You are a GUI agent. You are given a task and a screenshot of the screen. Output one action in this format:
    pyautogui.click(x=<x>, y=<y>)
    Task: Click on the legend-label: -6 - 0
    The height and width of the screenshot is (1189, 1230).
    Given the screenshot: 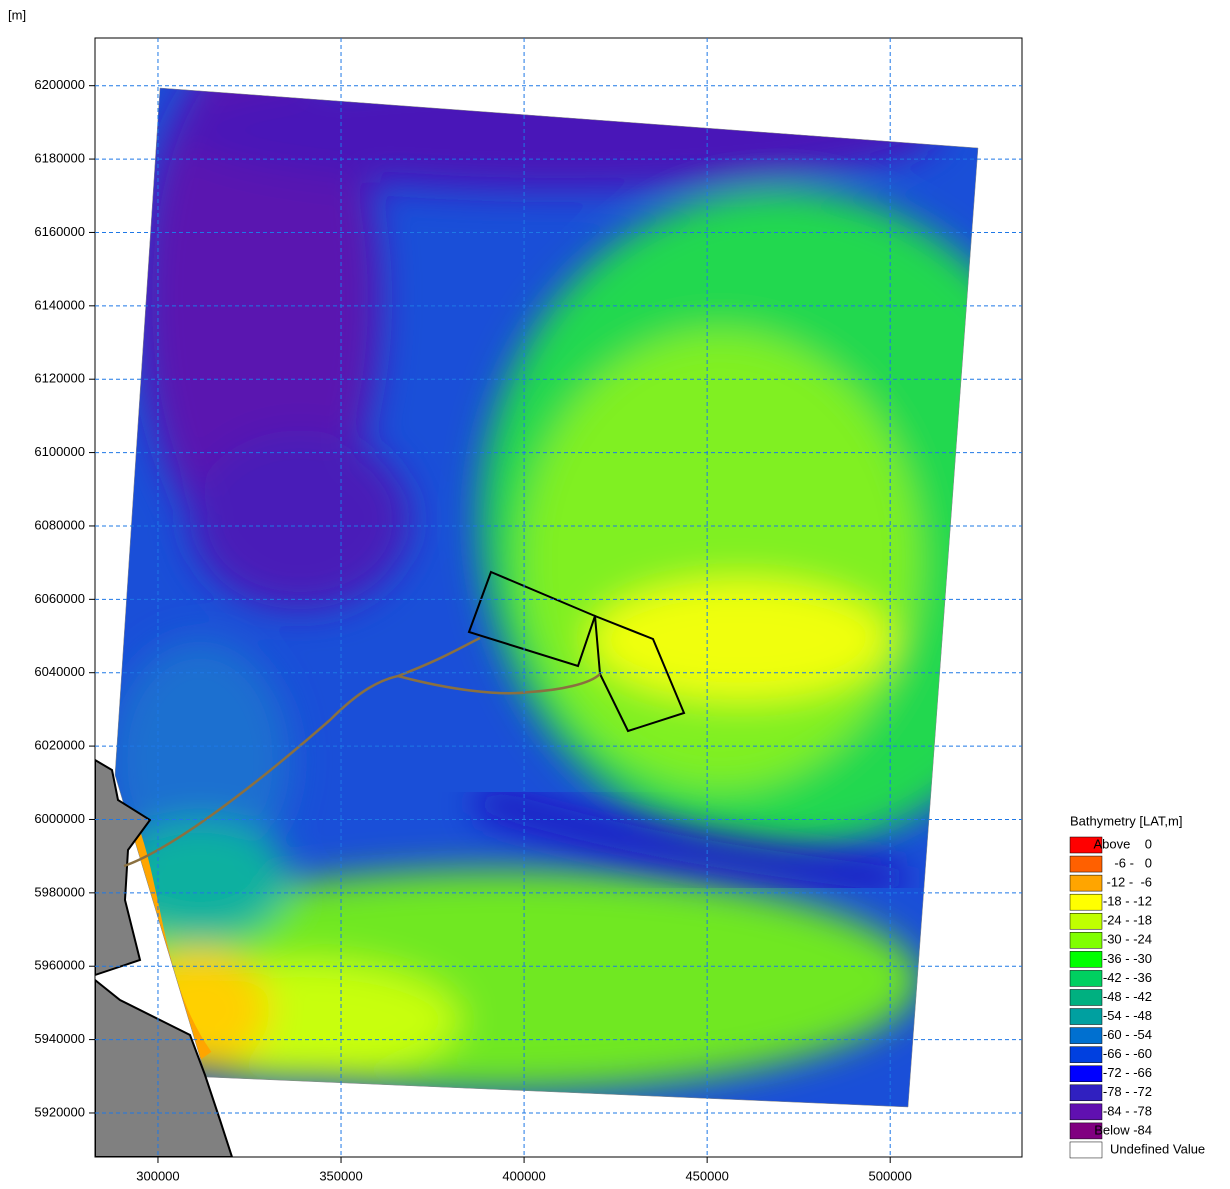 What is the action you would take?
    pyautogui.click(x=1133, y=862)
    